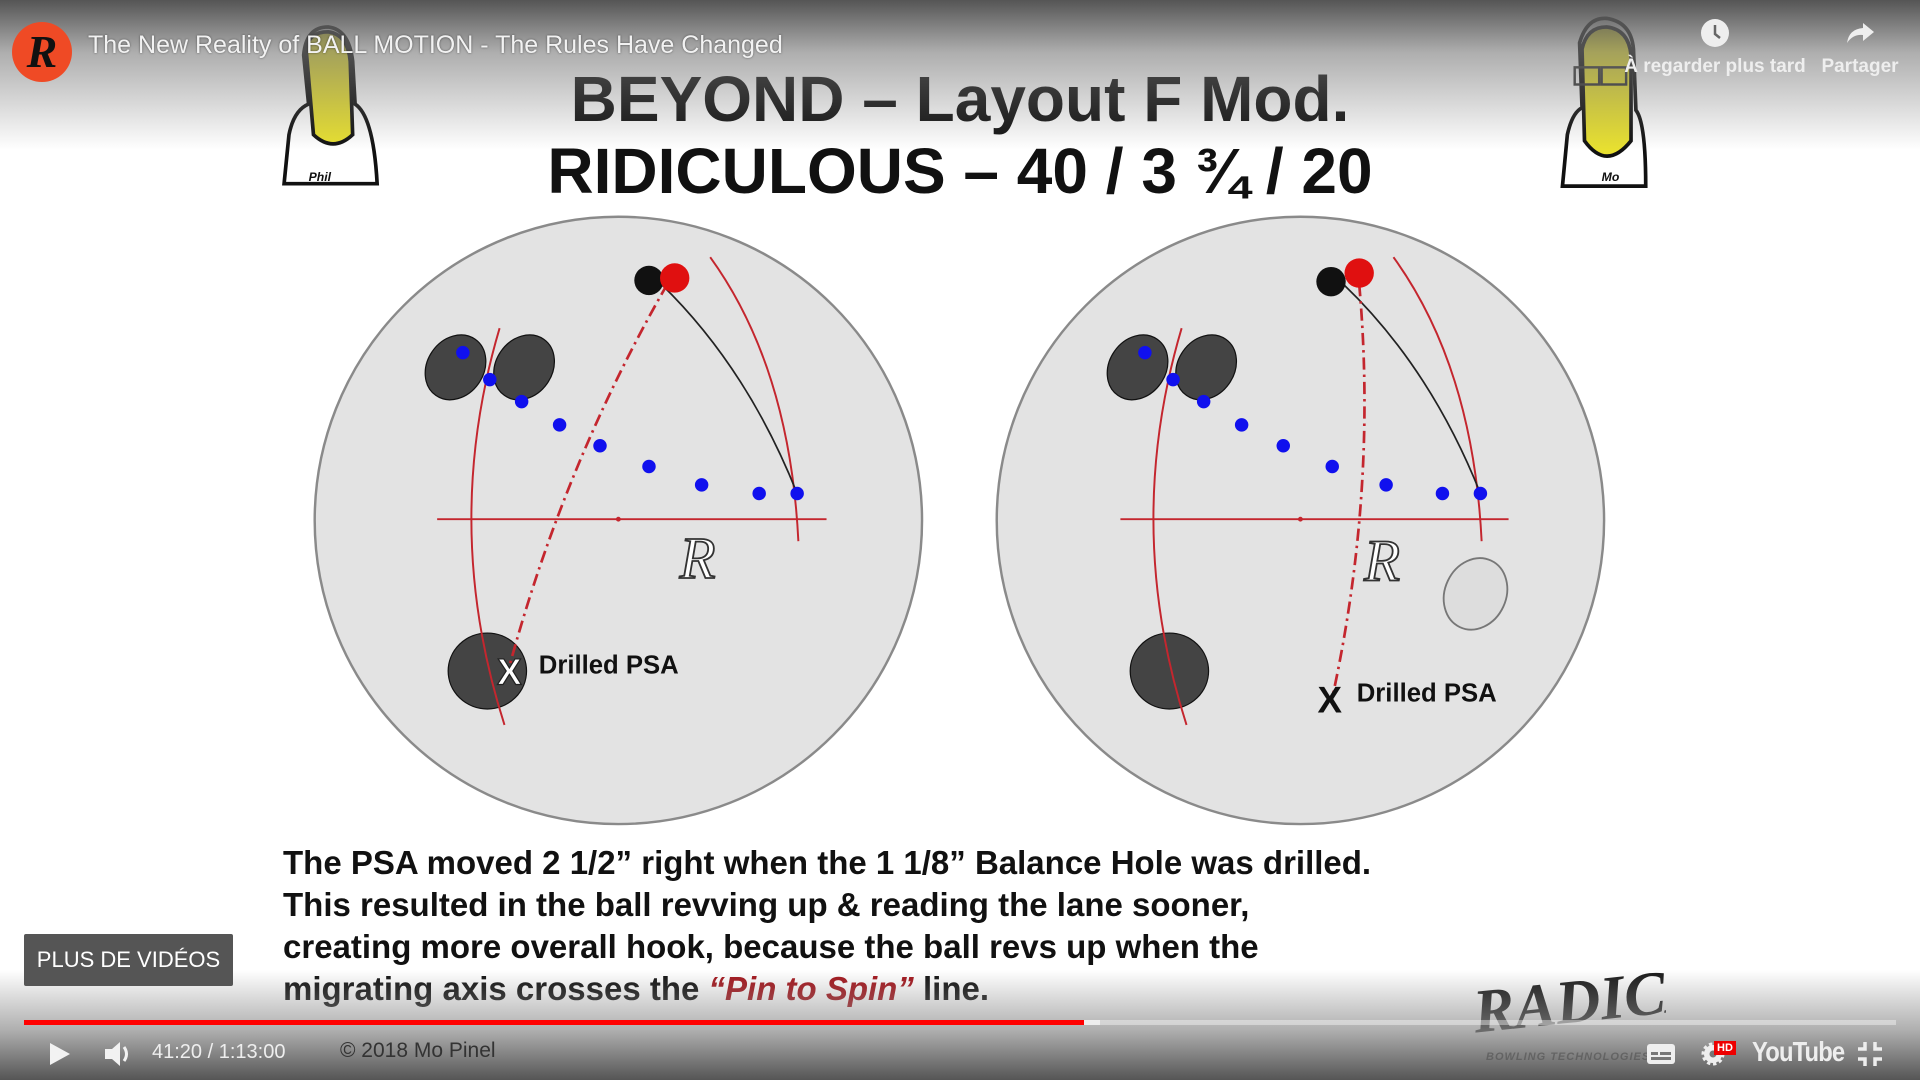 The height and width of the screenshot is (1080, 1920). I want to click on body-line-4-suffix: line., so click(951, 988).